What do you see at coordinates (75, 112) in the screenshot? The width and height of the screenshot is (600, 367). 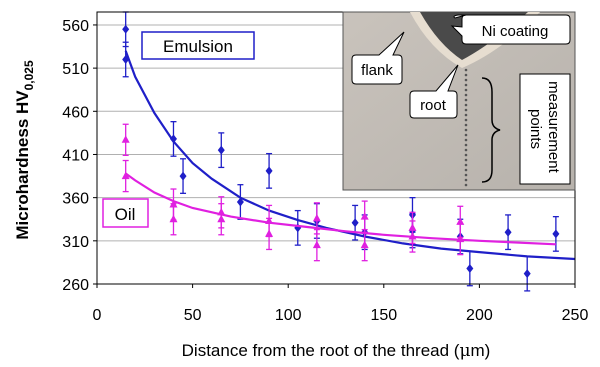 I see `y-tick-label: 460` at bounding box center [75, 112].